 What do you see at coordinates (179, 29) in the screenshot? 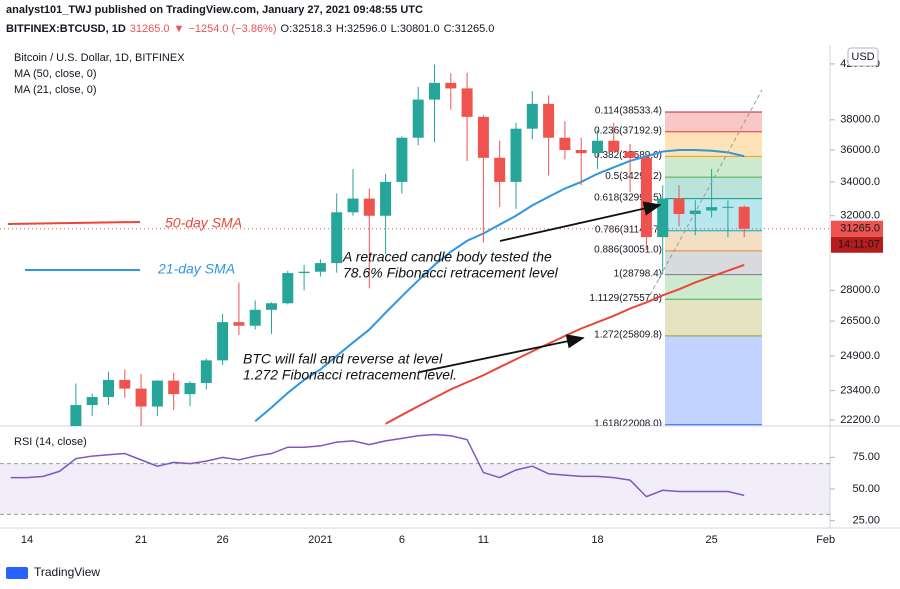
I see `symbol-part: ▼` at bounding box center [179, 29].